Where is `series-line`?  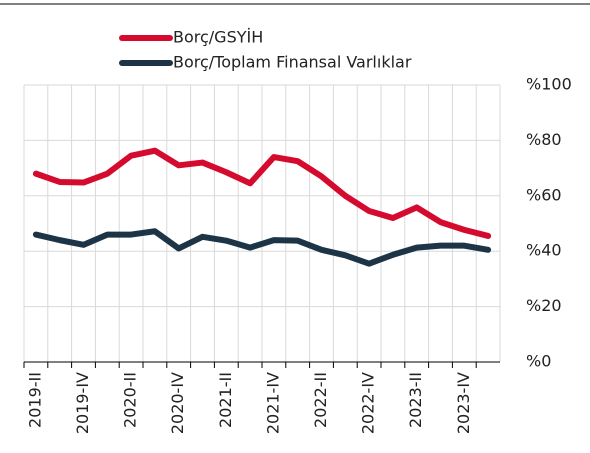
series-line is located at coordinates (262, 247).